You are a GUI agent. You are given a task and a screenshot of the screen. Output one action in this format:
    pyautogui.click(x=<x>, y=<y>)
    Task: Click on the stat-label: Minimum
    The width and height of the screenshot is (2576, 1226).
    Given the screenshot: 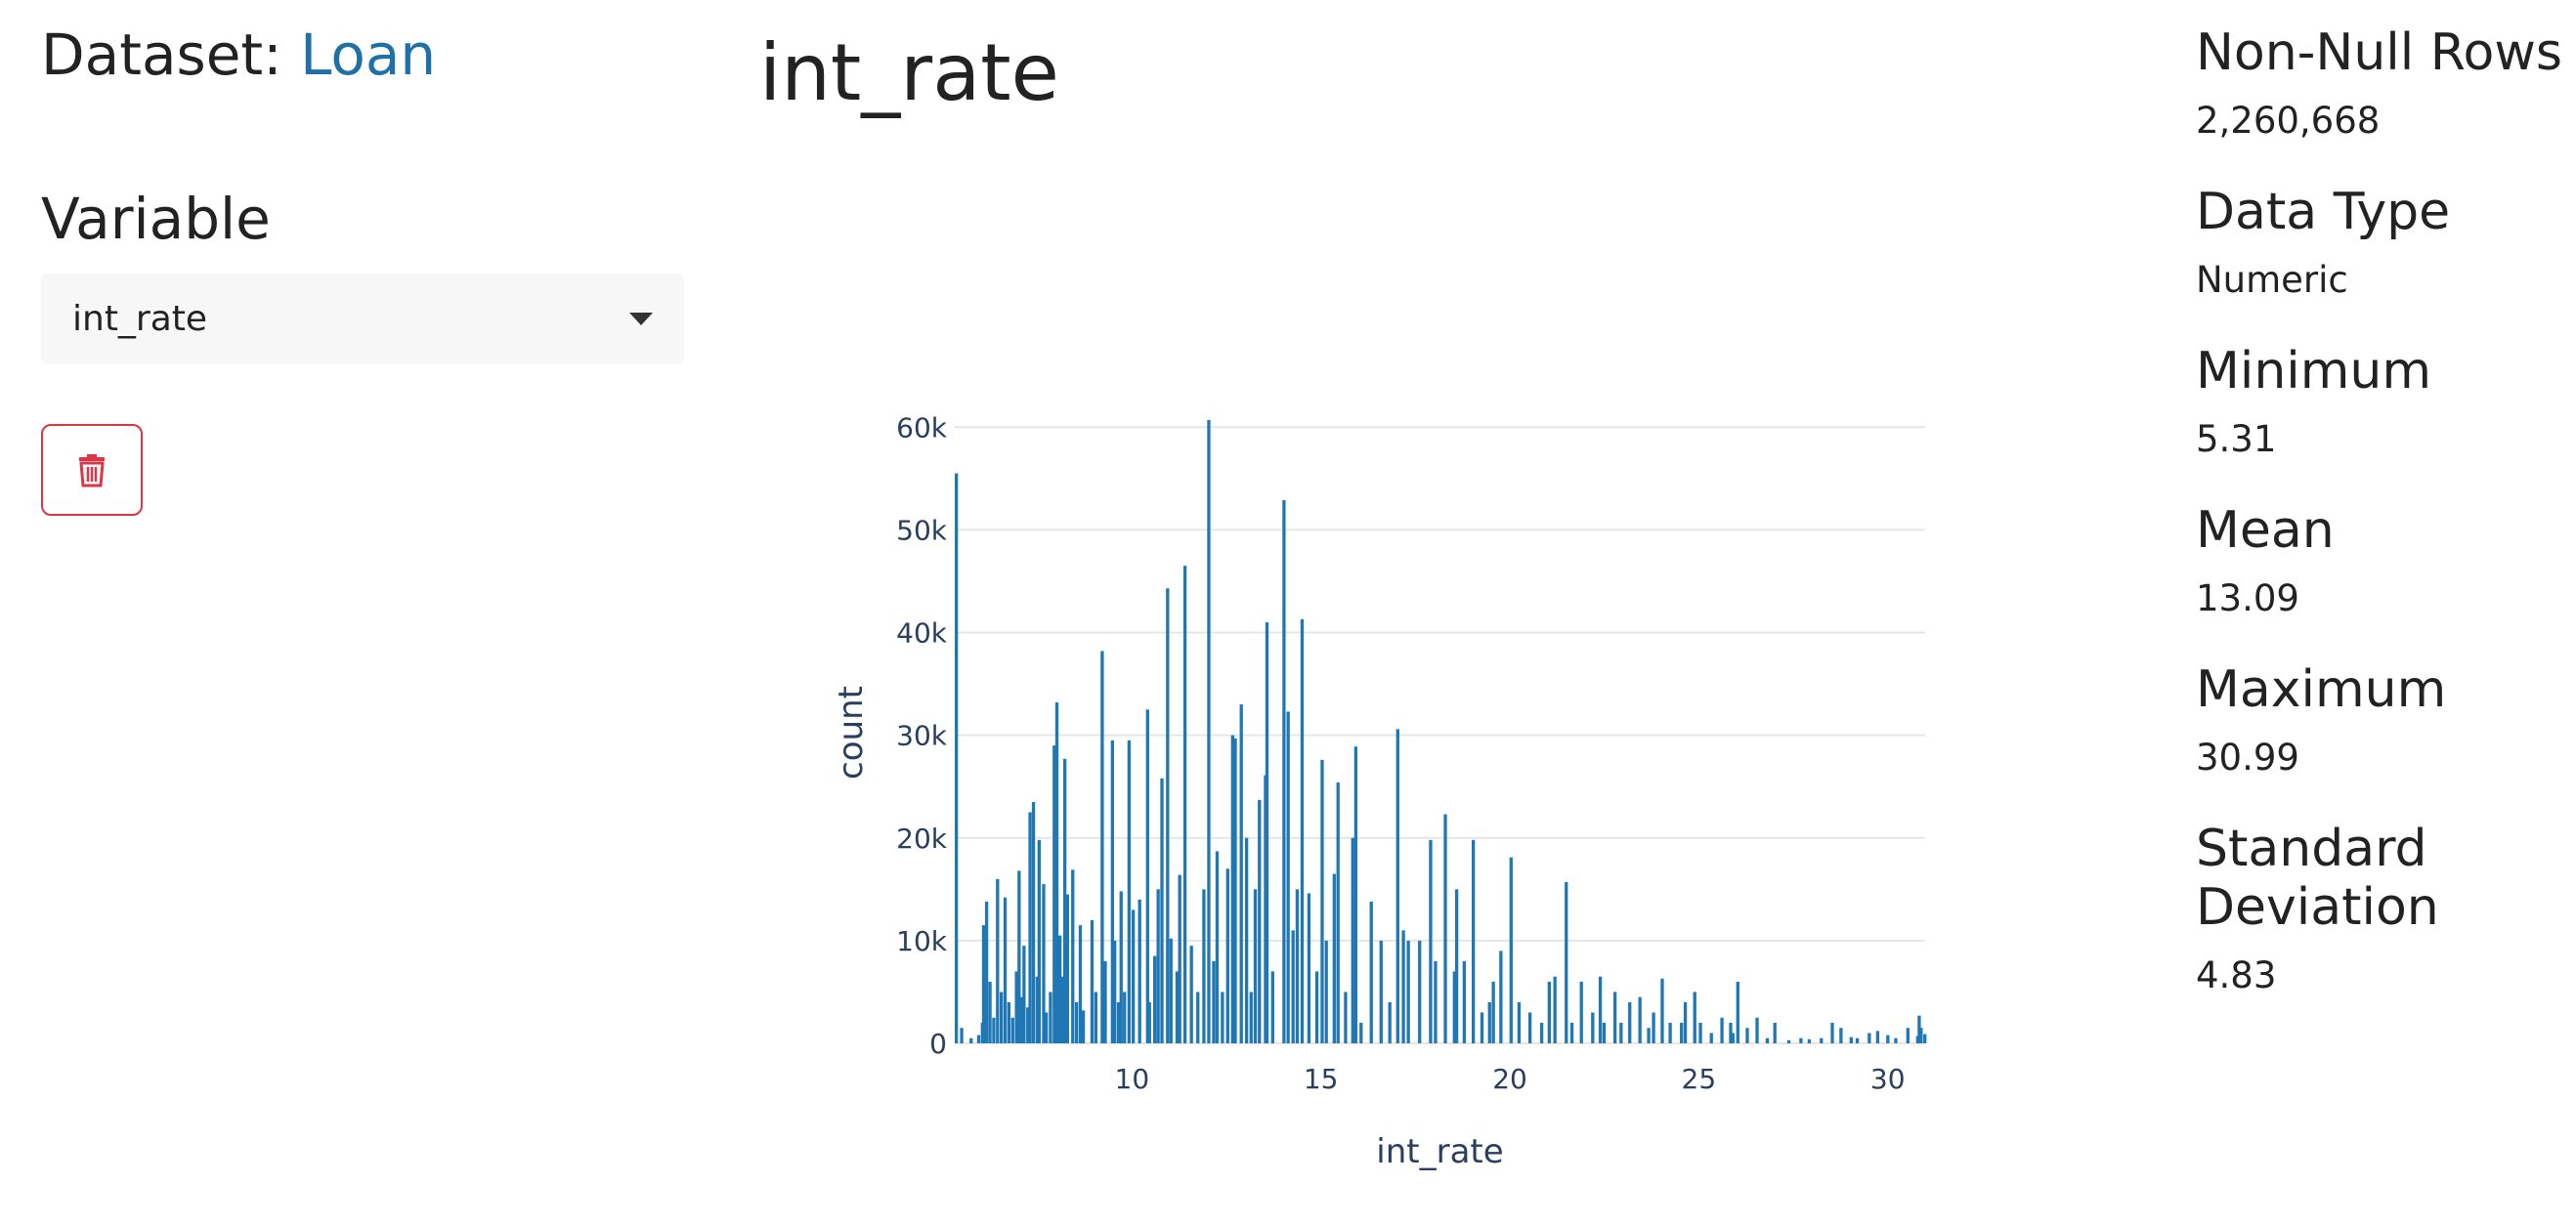 What is the action you would take?
    pyautogui.click(x=2313, y=372)
    